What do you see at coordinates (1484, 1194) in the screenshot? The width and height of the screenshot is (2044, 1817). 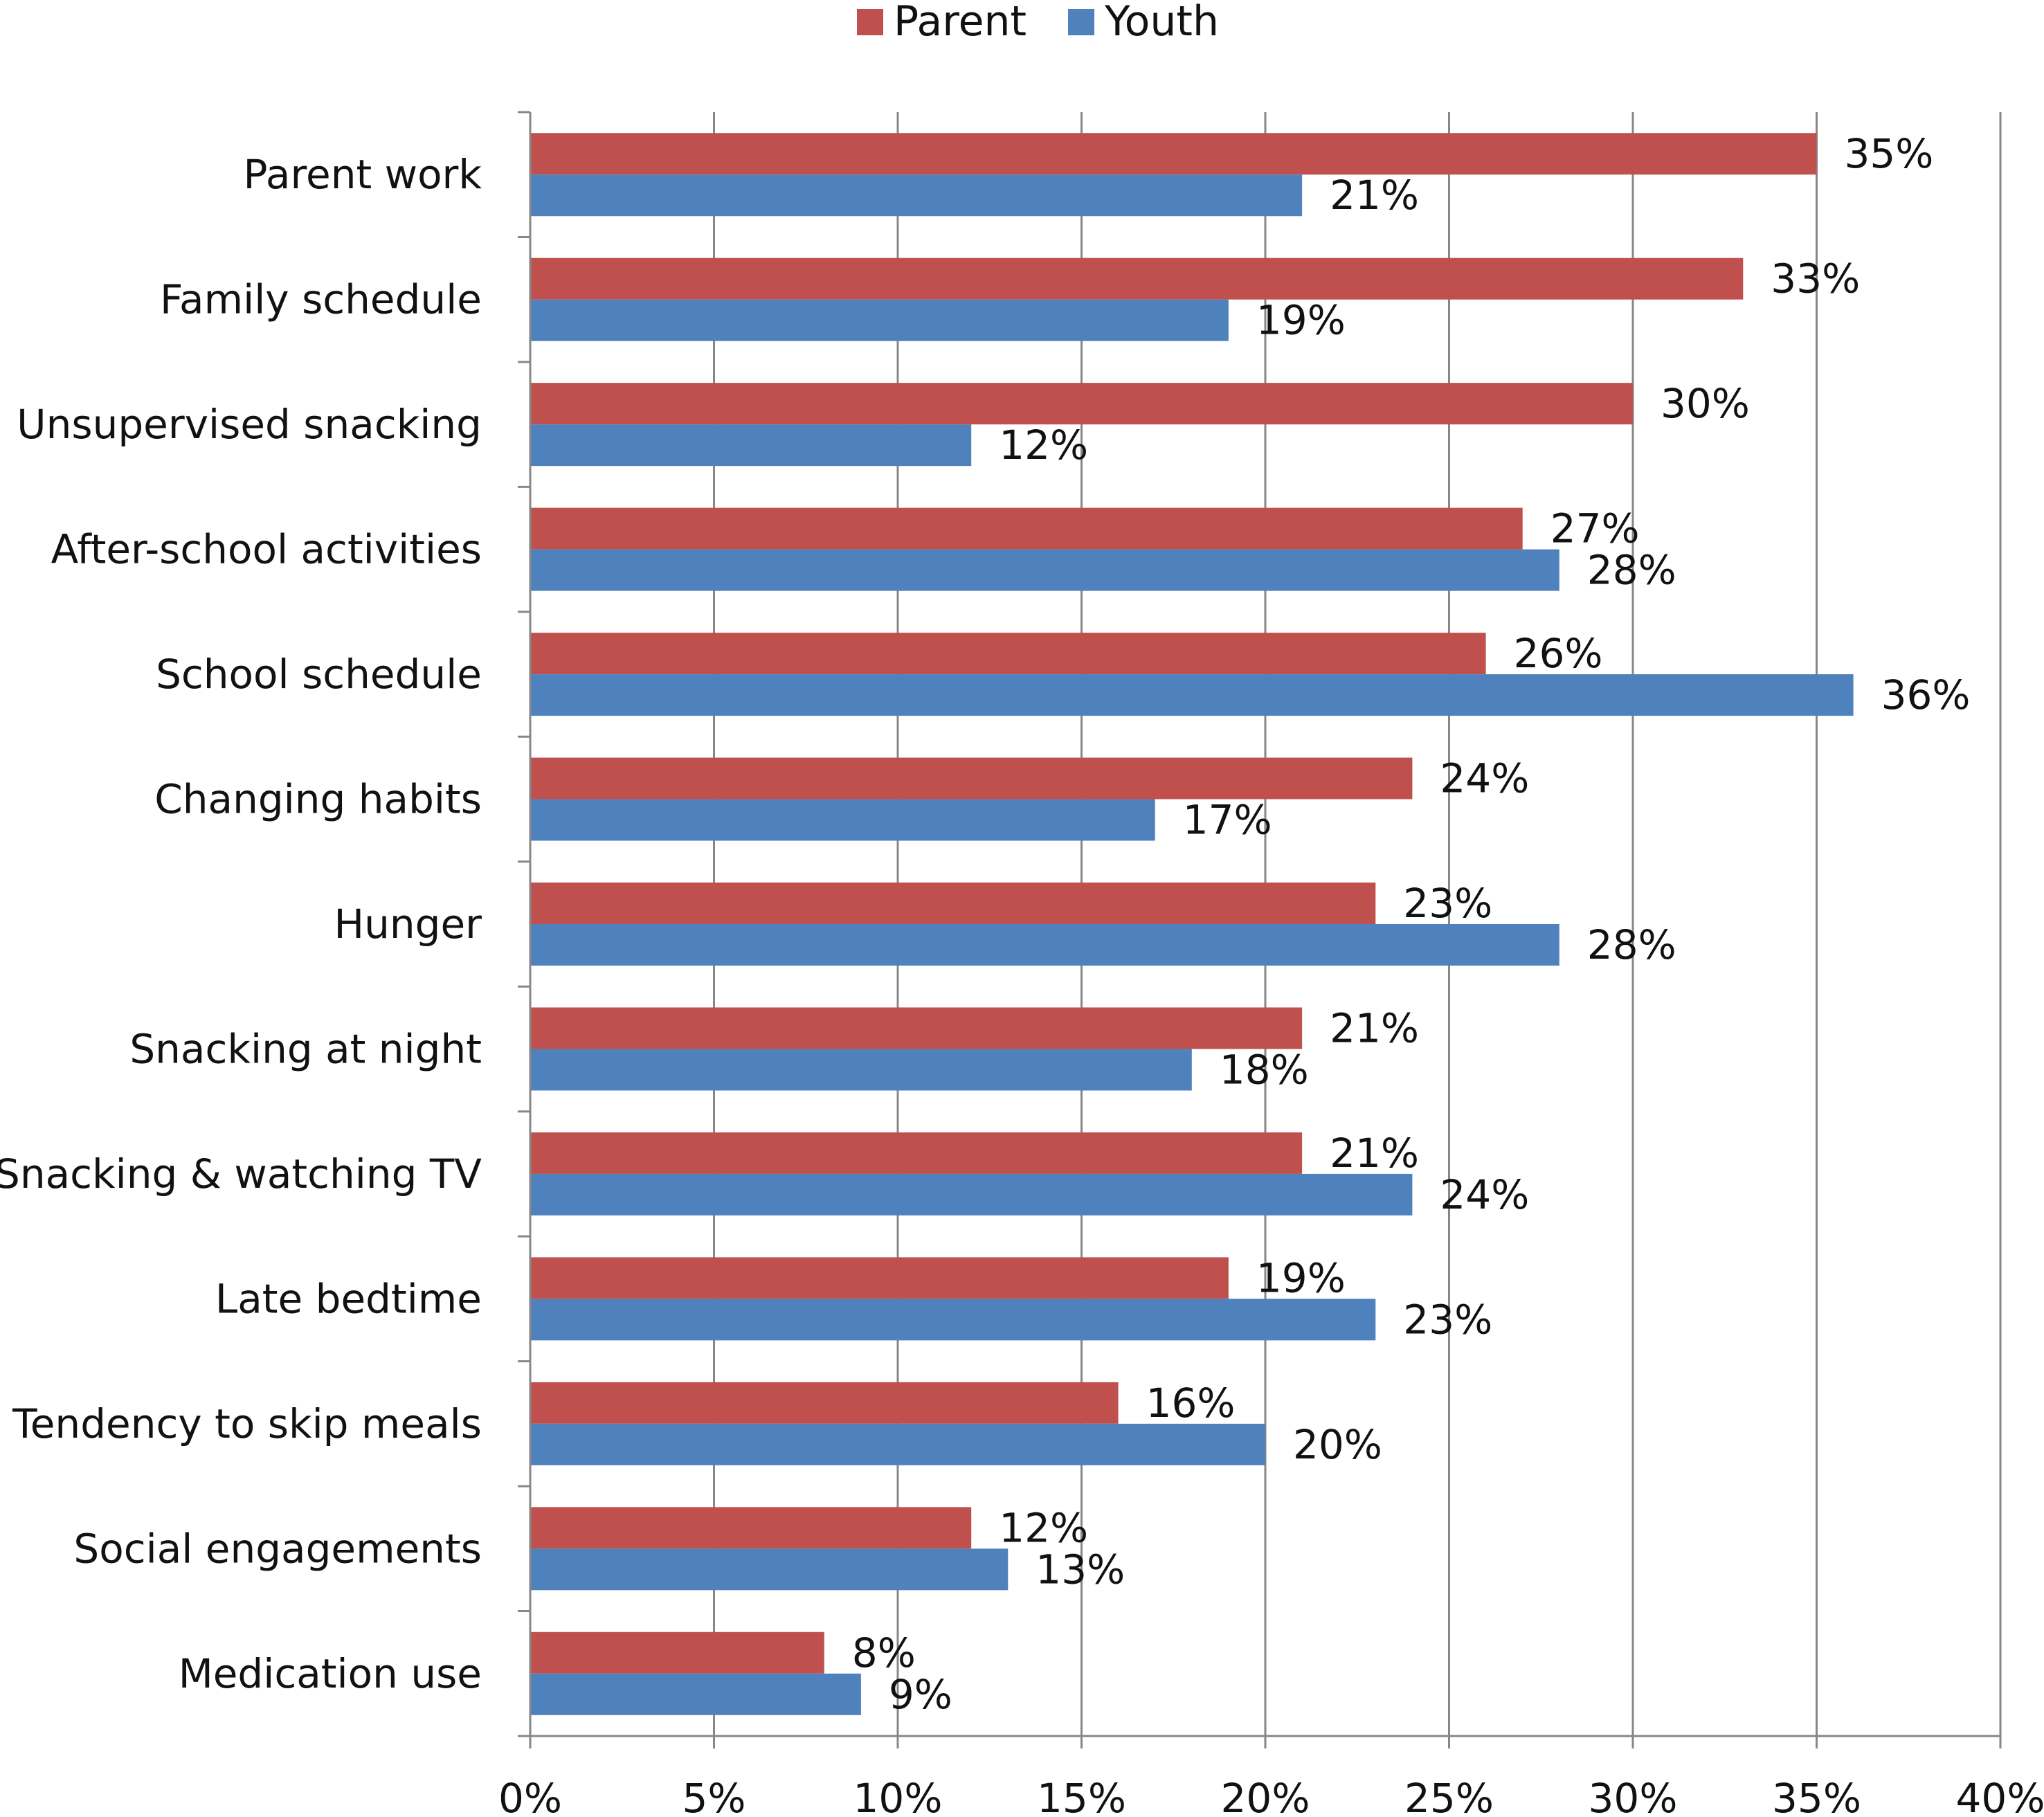 I see `data-label-youth: 24%` at bounding box center [1484, 1194].